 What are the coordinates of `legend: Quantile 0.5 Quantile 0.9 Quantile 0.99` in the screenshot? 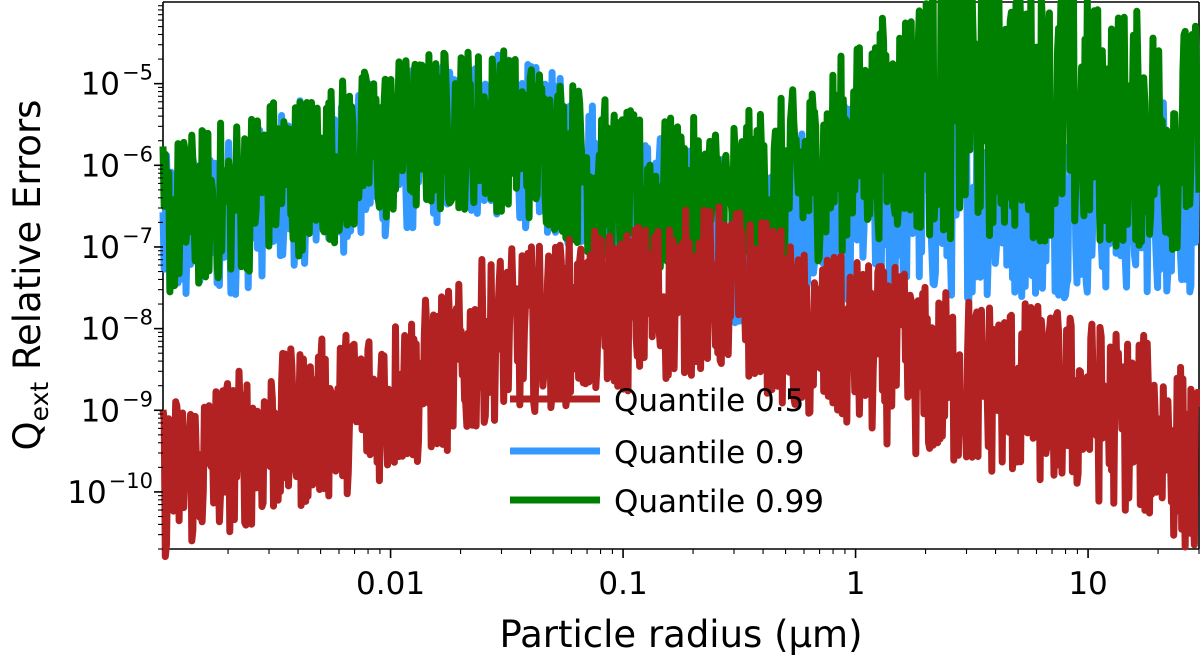 It's located at (667, 451).